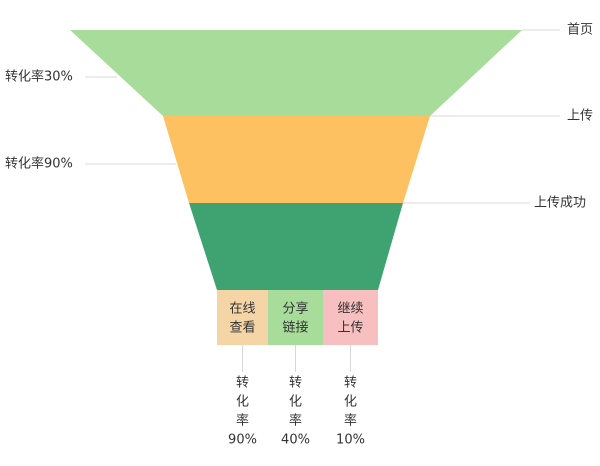 The height and width of the screenshot is (466, 600). I want to click on branch-label: 分享, so click(295, 309).